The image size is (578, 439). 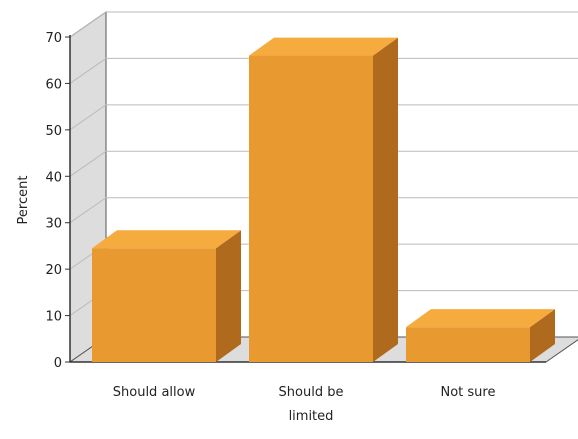 I want to click on y-tick-label: 50, so click(x=53, y=131).